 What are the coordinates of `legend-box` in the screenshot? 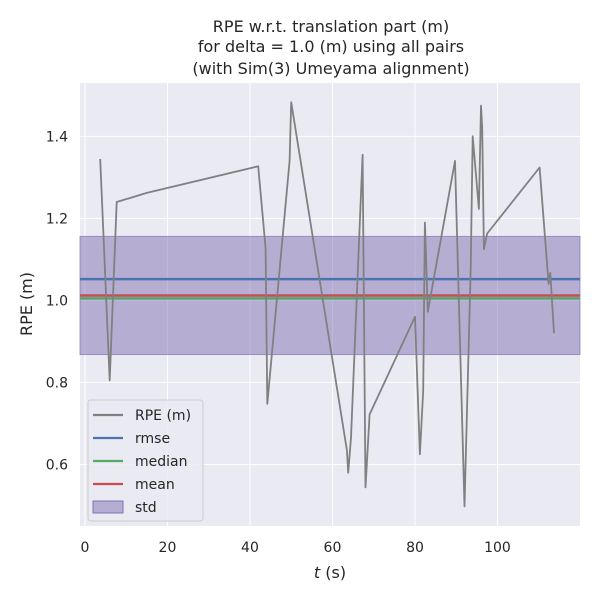 It's located at (145, 460).